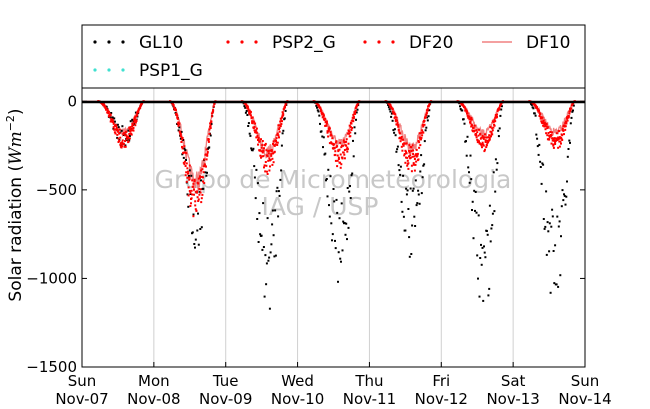  Describe the element at coordinates (256, 42) in the screenshot. I see `legend-marker` at that location.